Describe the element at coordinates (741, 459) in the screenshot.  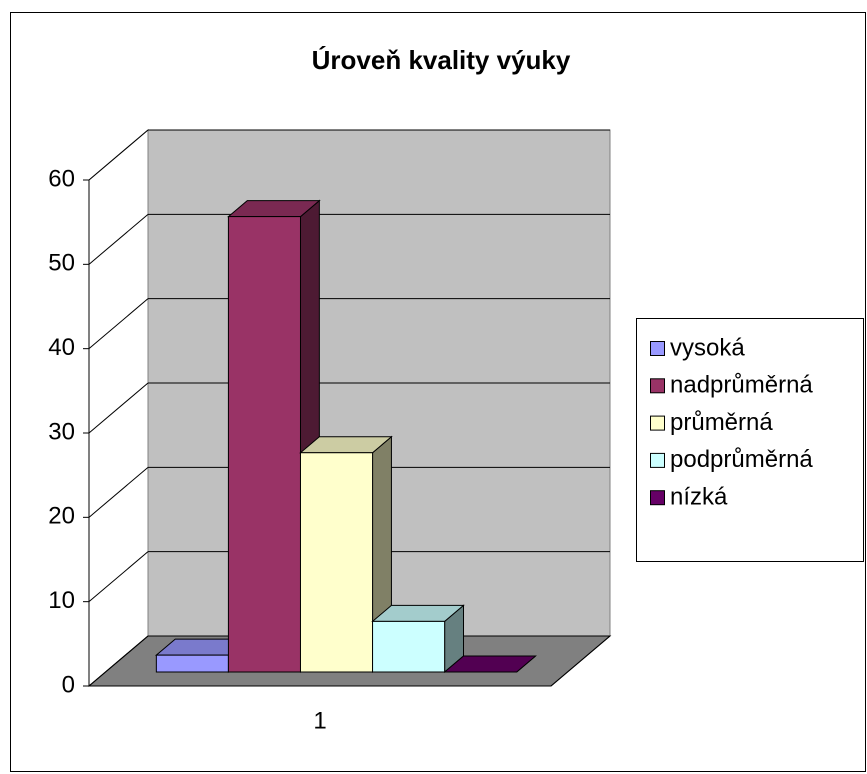
I see `legend-label: podprůměrná` at that location.